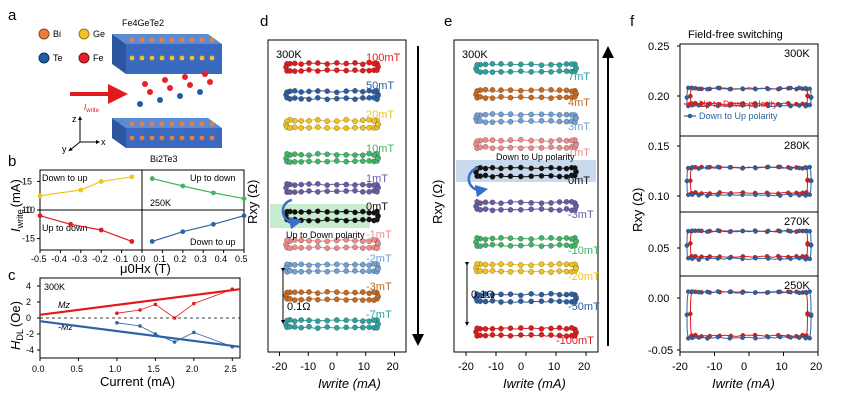 The height and width of the screenshot is (416, 865). I want to click on y-tick-label: -10, so click(28, 210).